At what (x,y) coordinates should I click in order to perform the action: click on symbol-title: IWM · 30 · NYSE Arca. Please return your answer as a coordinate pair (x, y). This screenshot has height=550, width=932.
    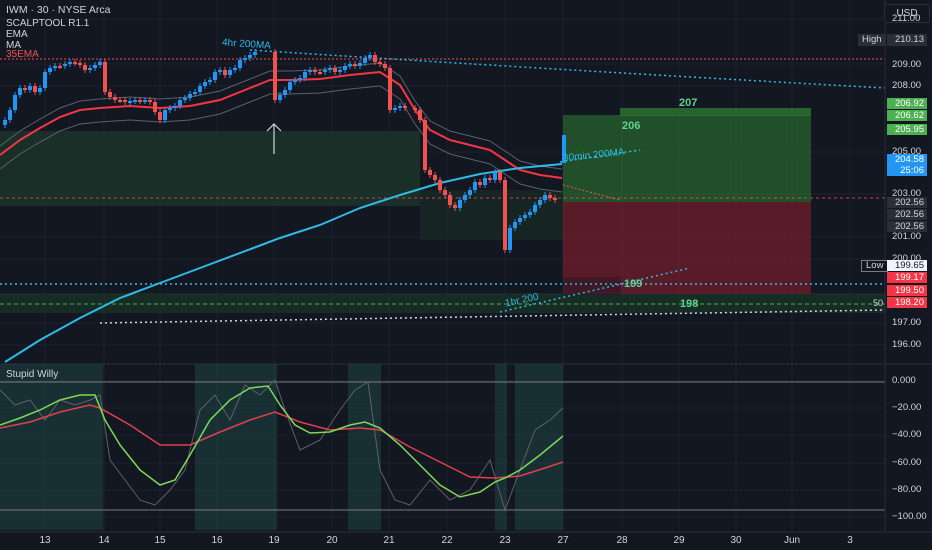
    Looking at the image, I should click on (58, 10).